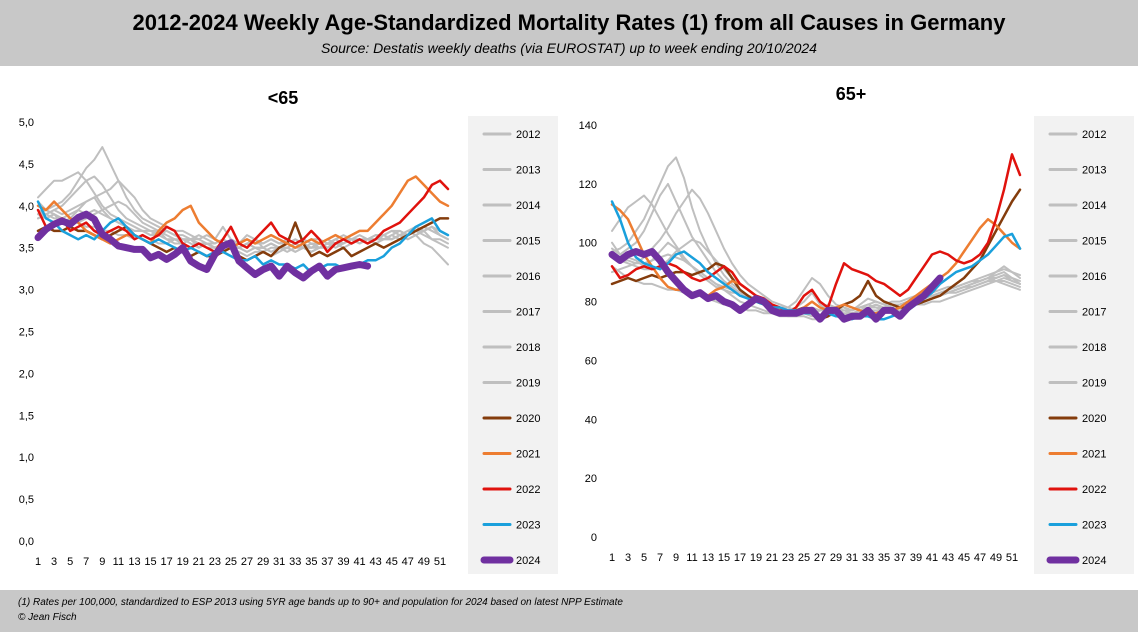  What do you see at coordinates (263, 562) in the screenshot?
I see `x-tick-label-lt65: 29` at bounding box center [263, 562].